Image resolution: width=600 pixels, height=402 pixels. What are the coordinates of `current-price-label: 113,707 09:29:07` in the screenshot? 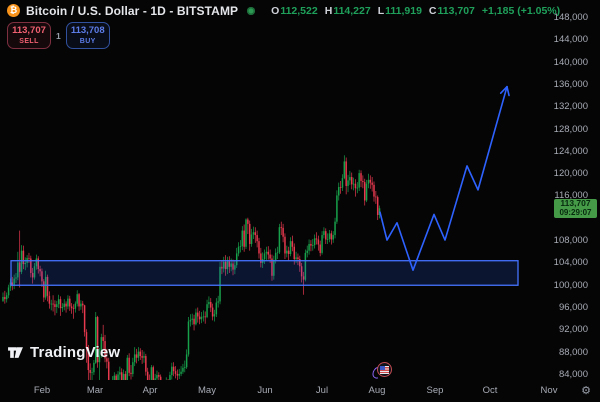 It's located at (575, 208).